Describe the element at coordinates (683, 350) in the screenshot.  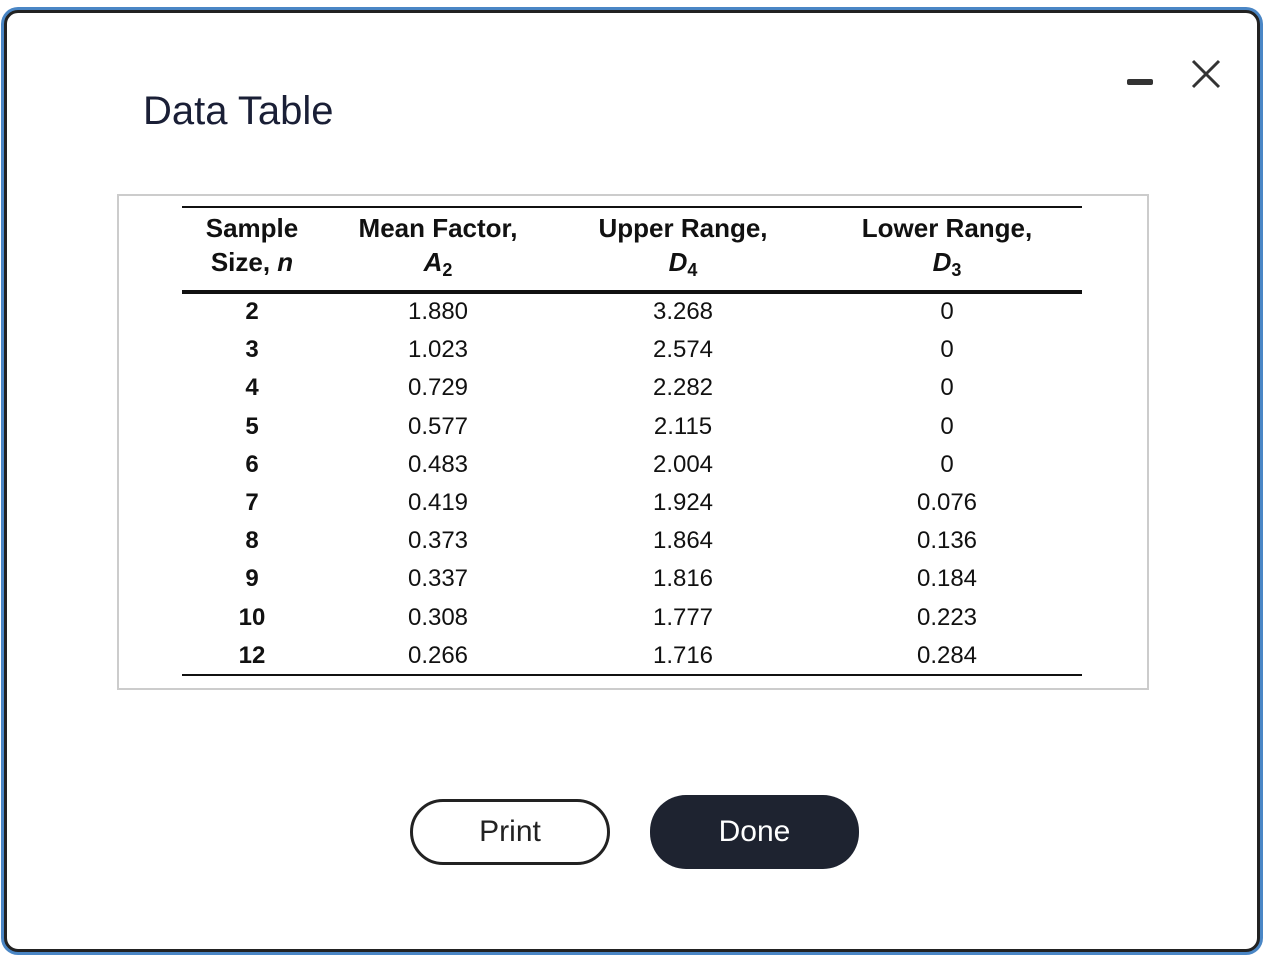
I see `table-cell: 2.574` at that location.